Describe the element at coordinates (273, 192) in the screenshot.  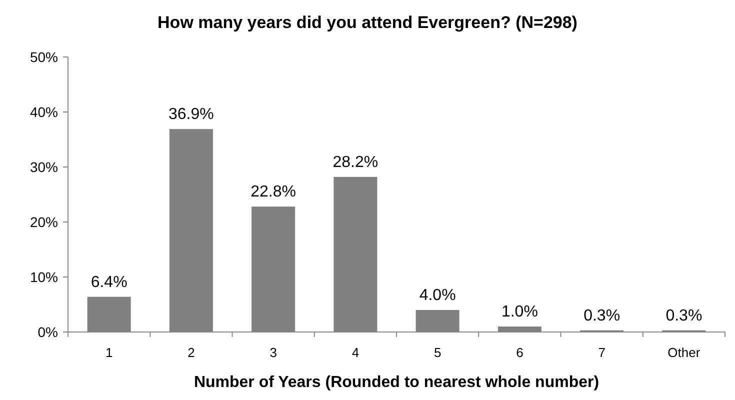
I see `data-label: 22.8%` at that location.